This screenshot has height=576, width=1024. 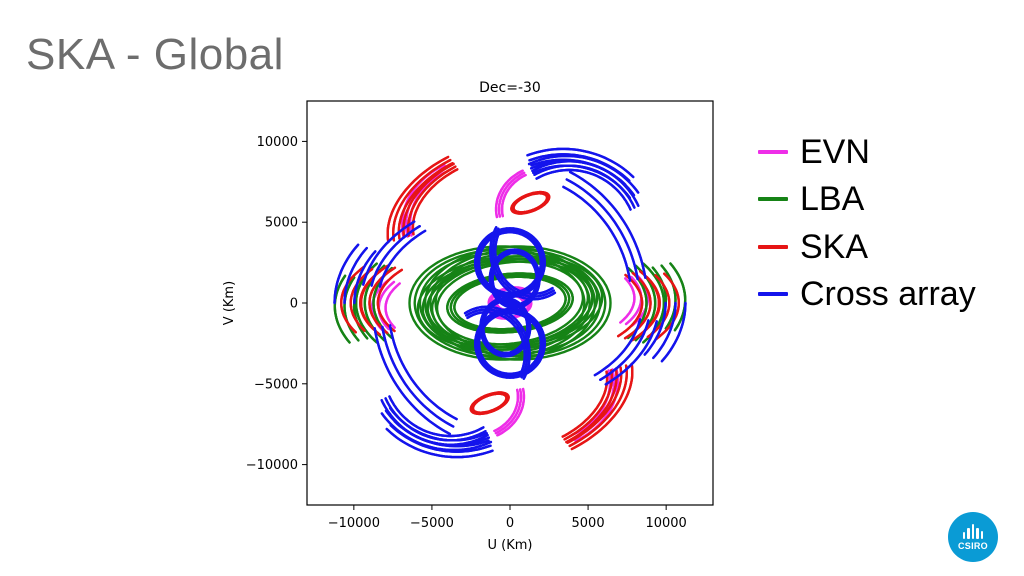 I want to click on y-axis-label: V (Km), so click(x=229, y=303).